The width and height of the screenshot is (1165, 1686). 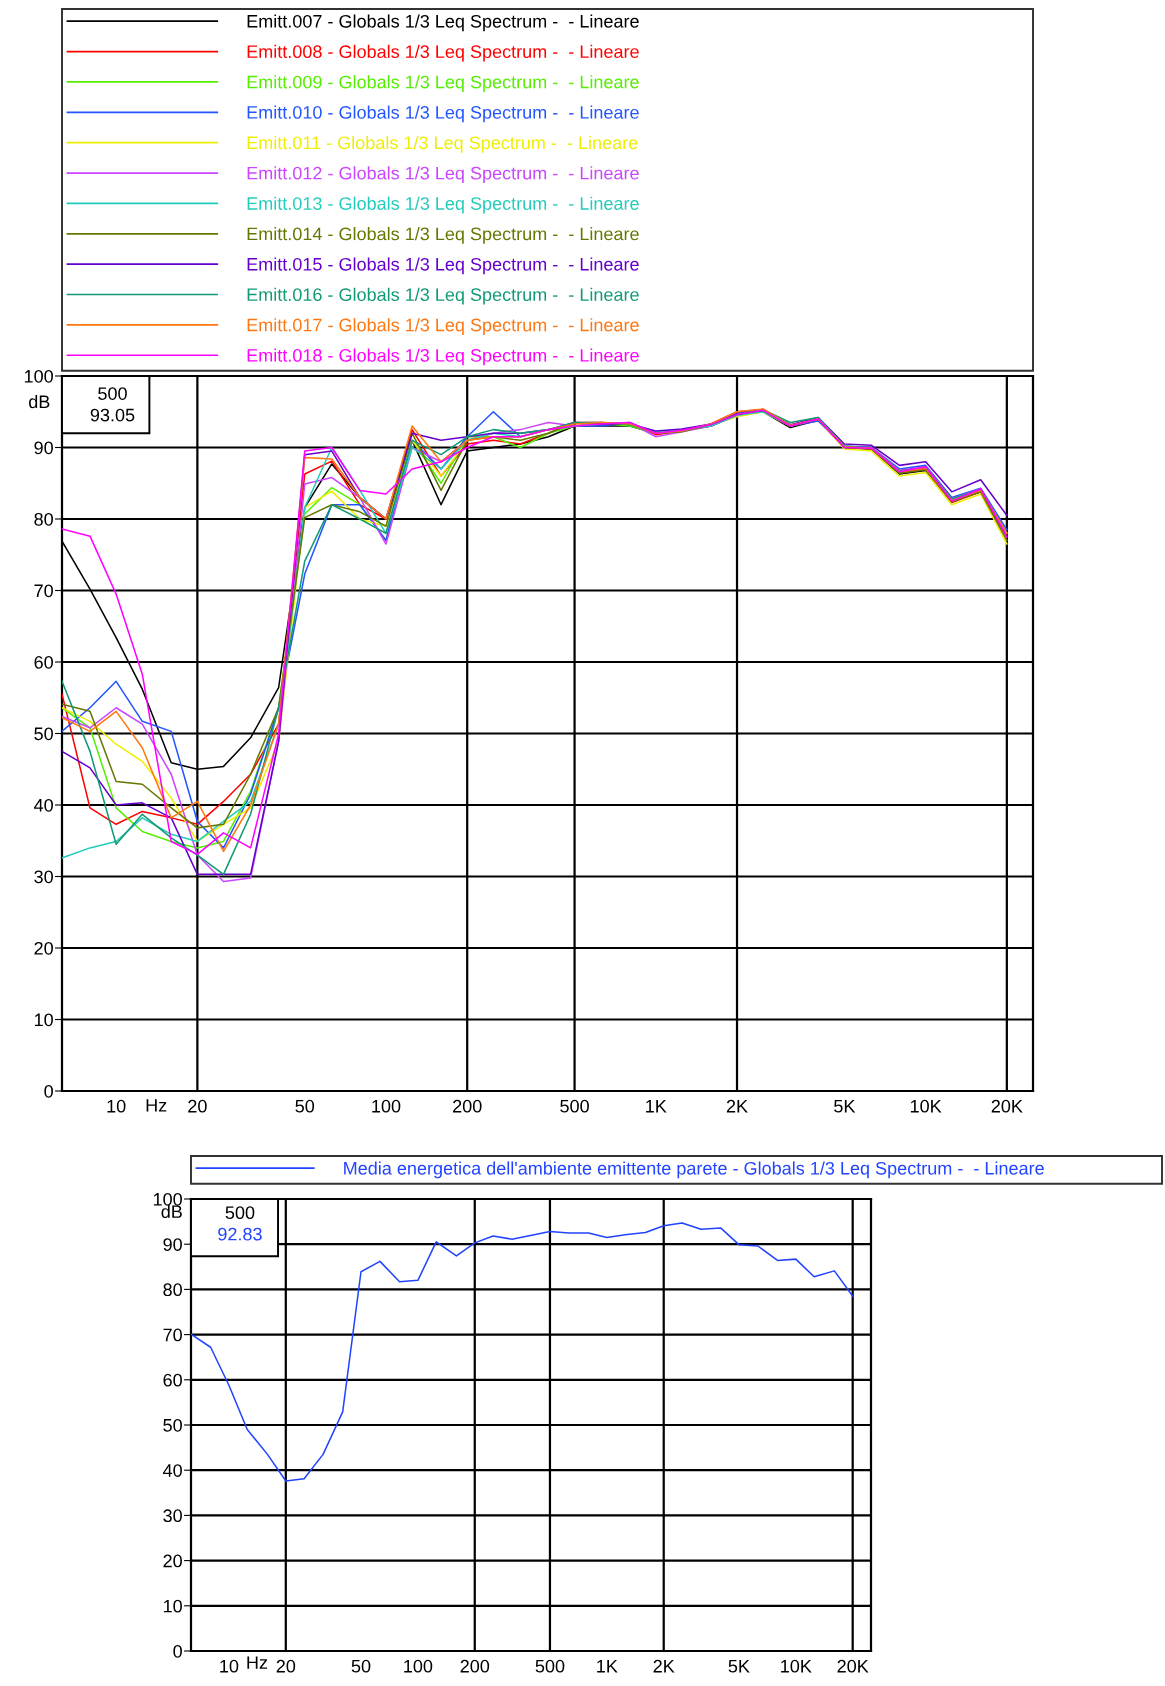 What do you see at coordinates (522, 1352) in the screenshot?
I see `line-series` at bounding box center [522, 1352].